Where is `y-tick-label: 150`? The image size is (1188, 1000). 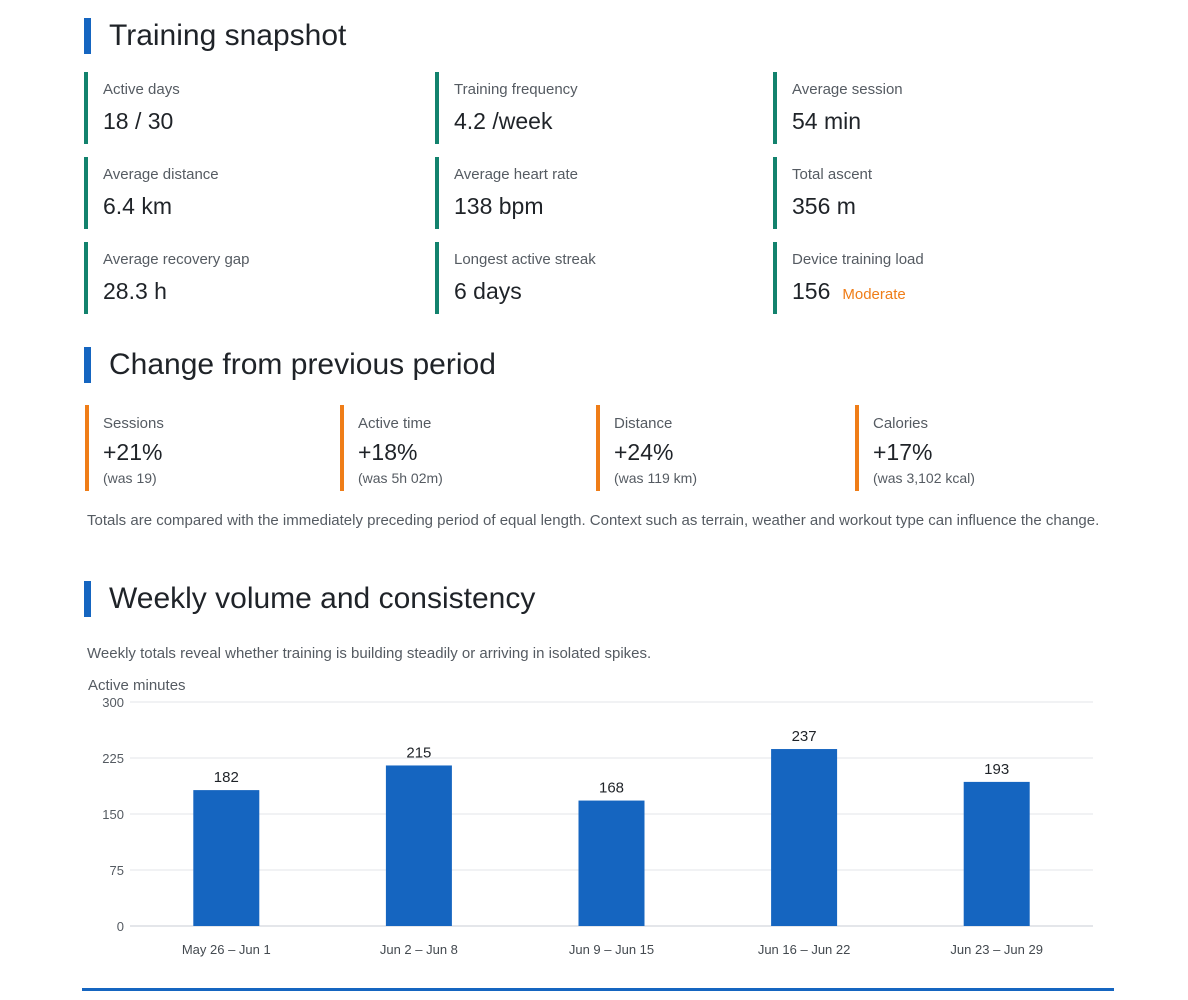
y-tick-label: 150 is located at coordinates (113, 814).